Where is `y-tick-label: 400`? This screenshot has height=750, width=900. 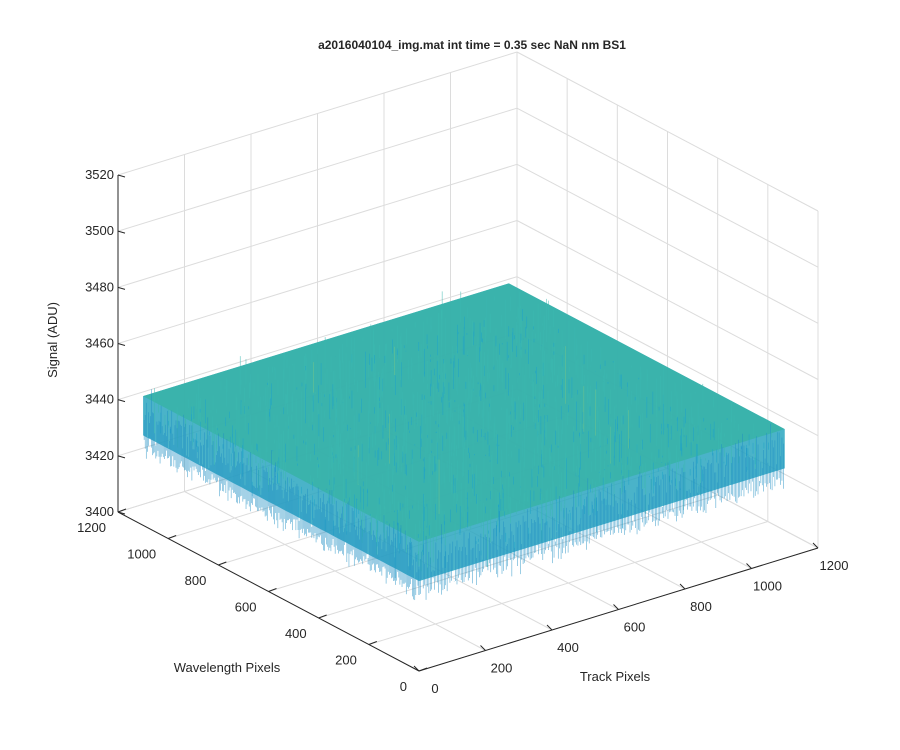 y-tick-label: 400 is located at coordinates (296, 633).